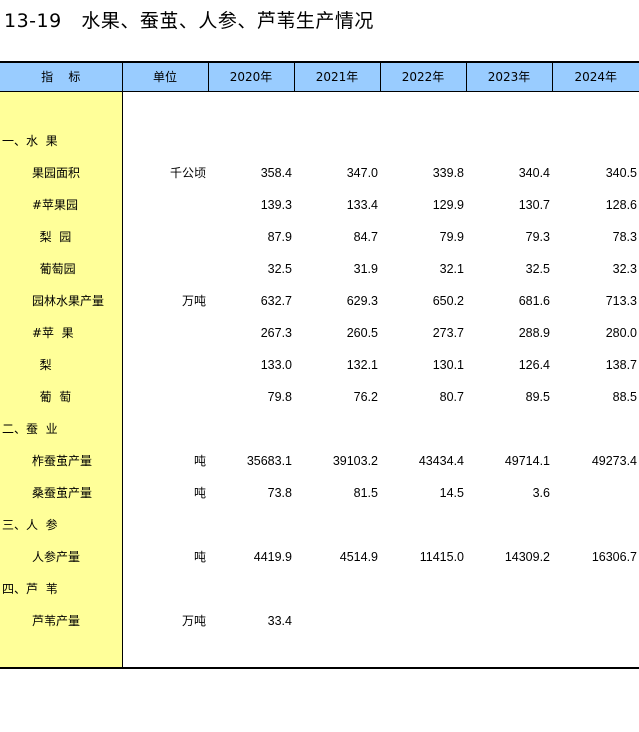  I want to click on cell-value: 16306.7, so click(614, 556).